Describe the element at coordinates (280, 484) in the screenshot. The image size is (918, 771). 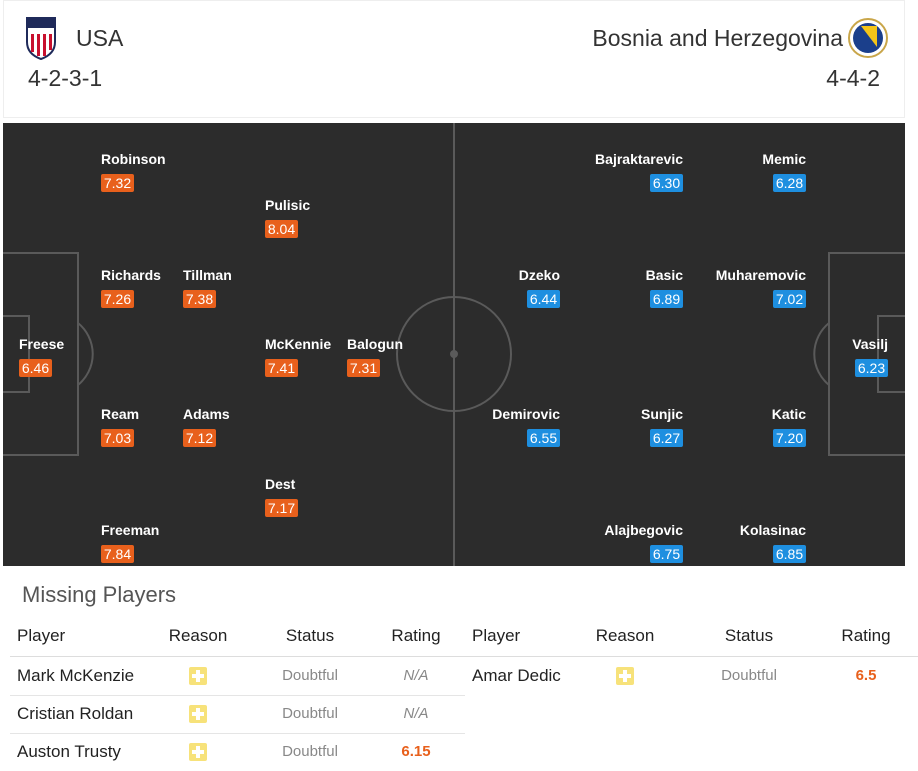
I see `player-name: Dest` at that location.